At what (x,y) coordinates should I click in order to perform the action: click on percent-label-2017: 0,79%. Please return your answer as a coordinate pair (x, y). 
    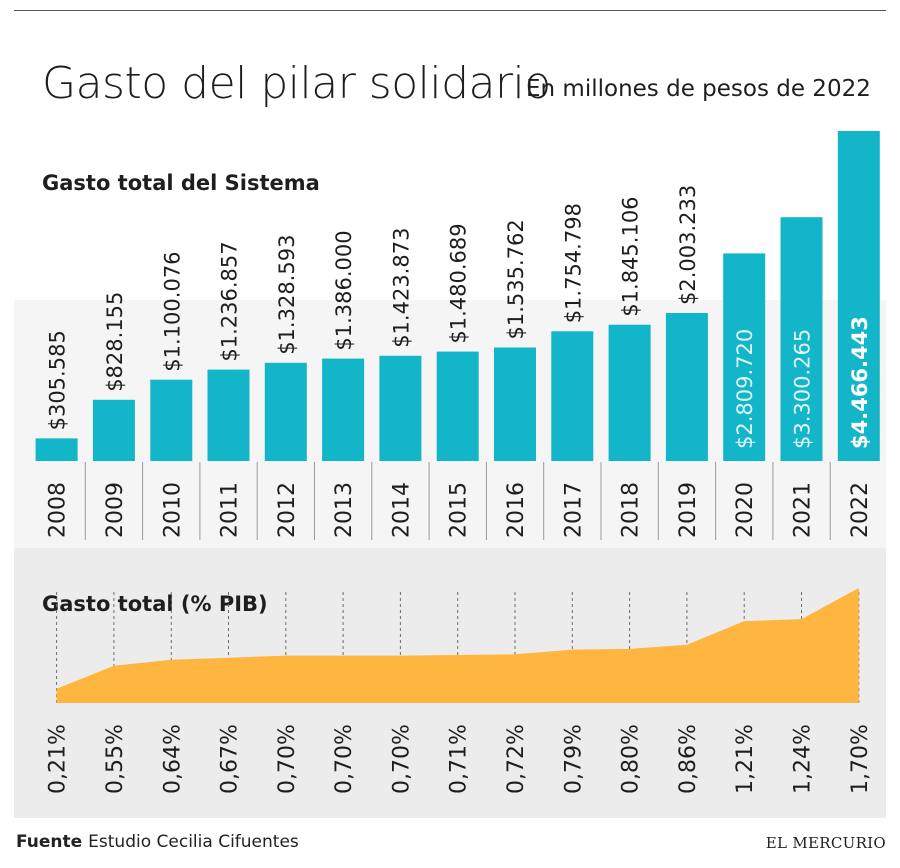
    Looking at the image, I should click on (573, 759).